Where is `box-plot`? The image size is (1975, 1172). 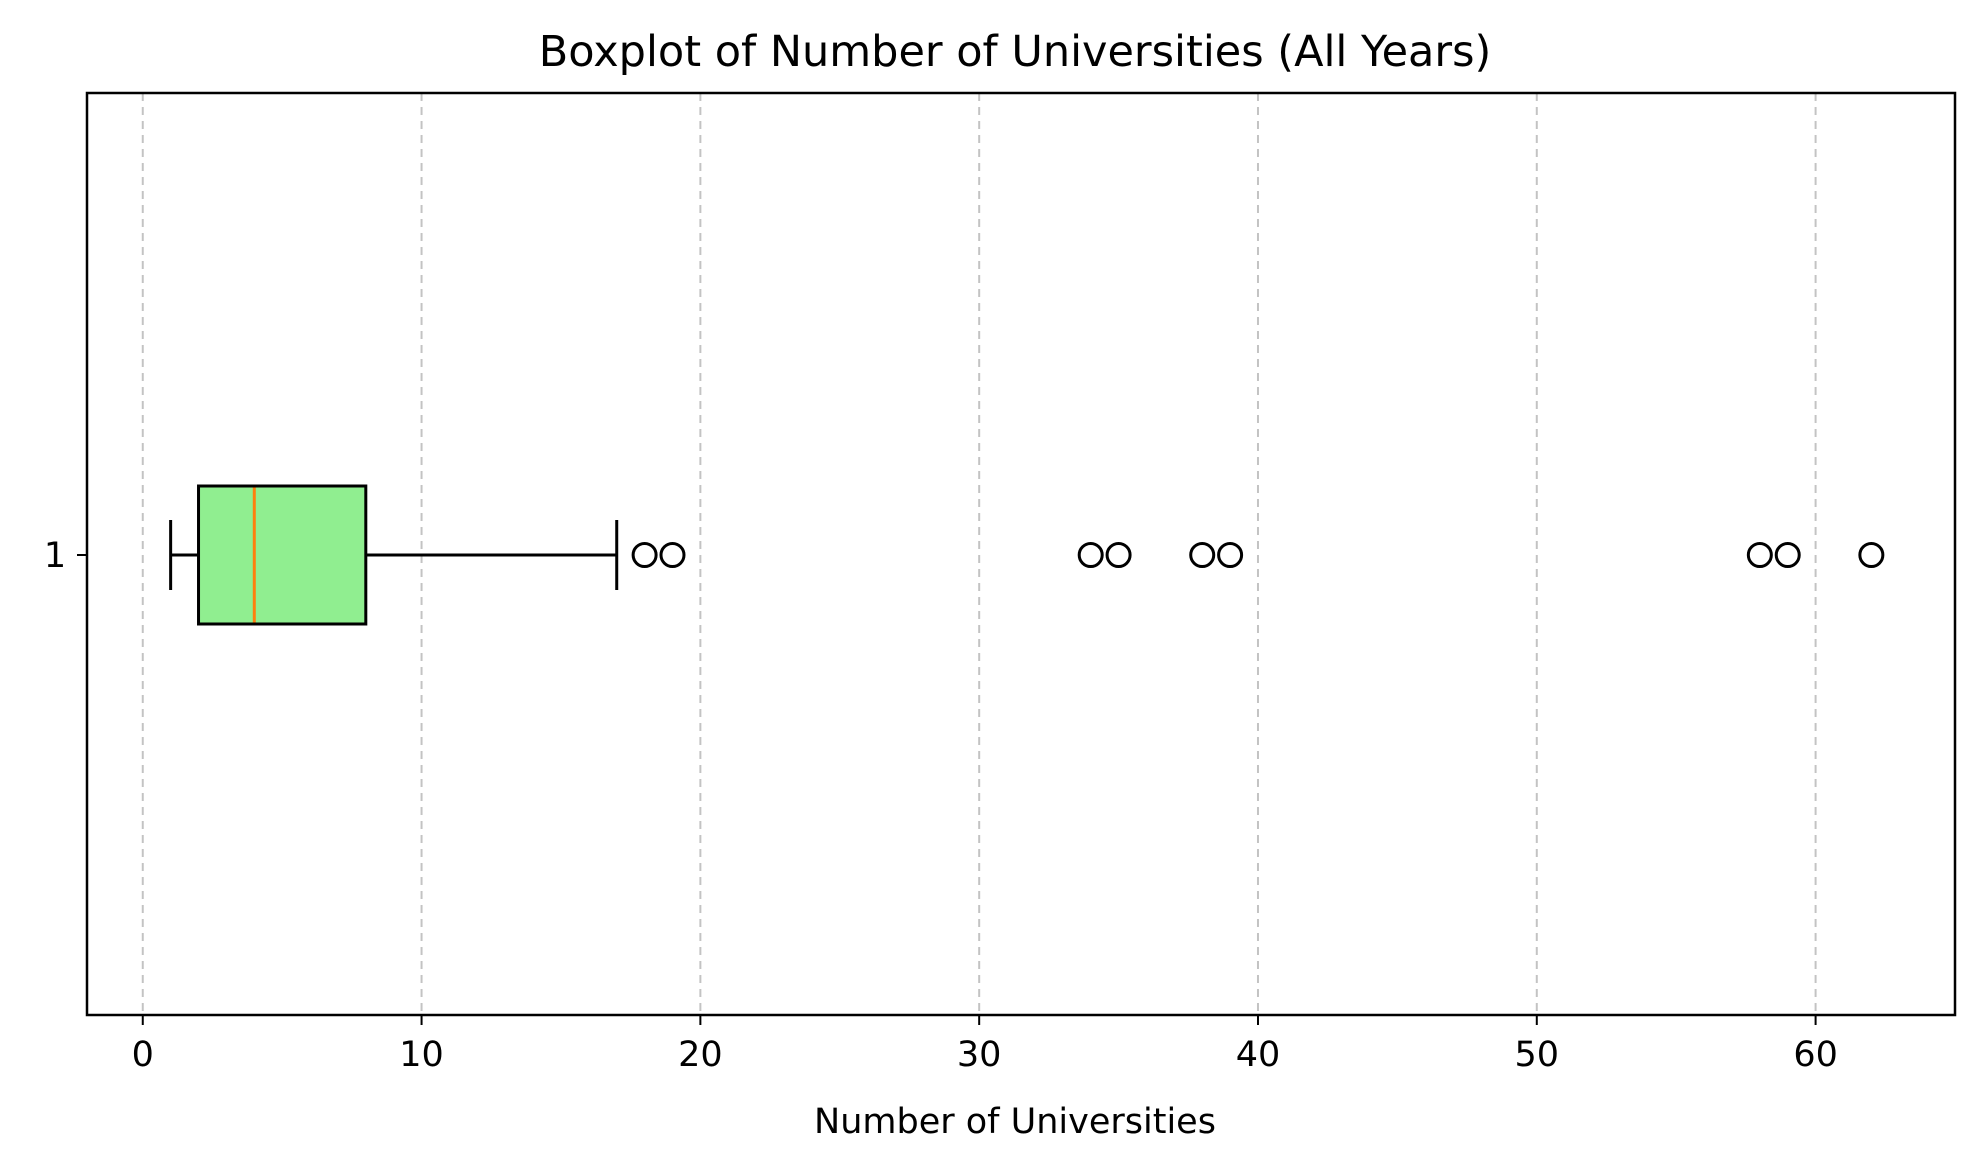
box-plot is located at coordinates (394, 555).